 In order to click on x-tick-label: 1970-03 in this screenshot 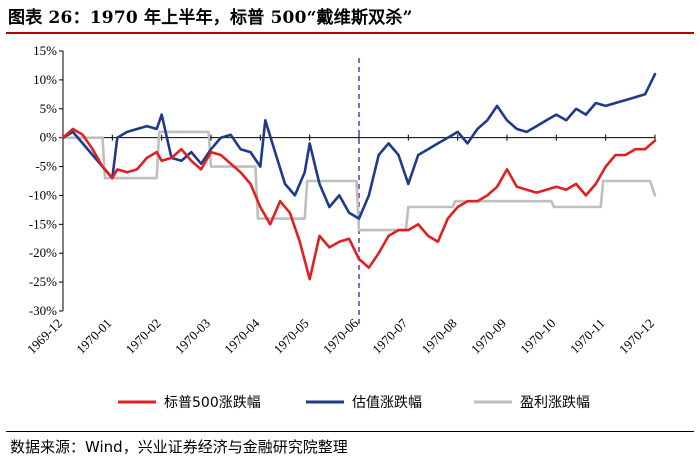, I will do `click(192, 336)`.